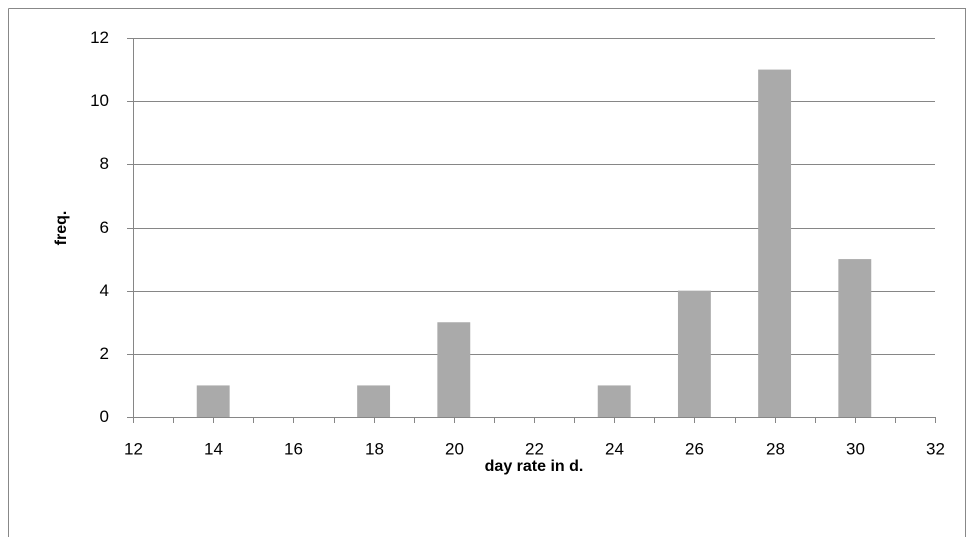 This screenshot has width=966, height=537. Describe the element at coordinates (534, 448) in the screenshot. I see `x-tick-label: 22` at that location.